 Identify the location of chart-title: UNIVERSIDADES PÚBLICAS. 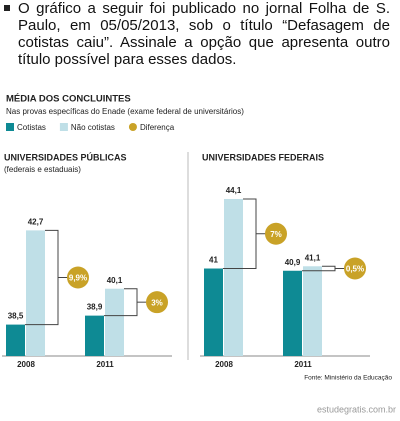
(65, 156).